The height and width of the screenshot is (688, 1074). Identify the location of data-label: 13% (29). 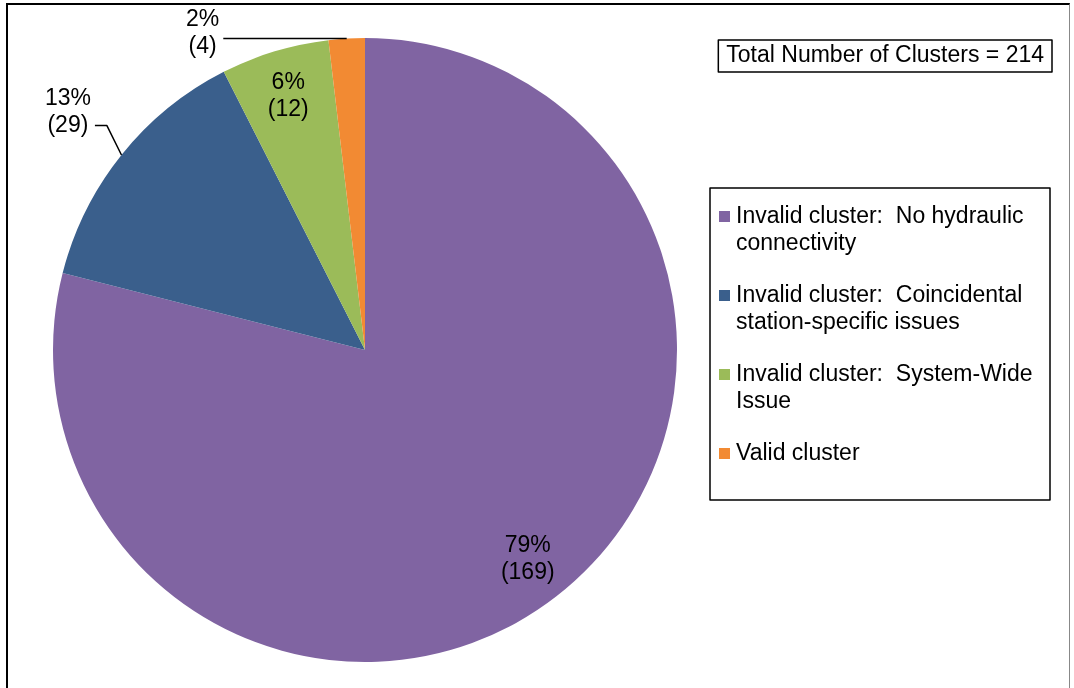
(67, 110).